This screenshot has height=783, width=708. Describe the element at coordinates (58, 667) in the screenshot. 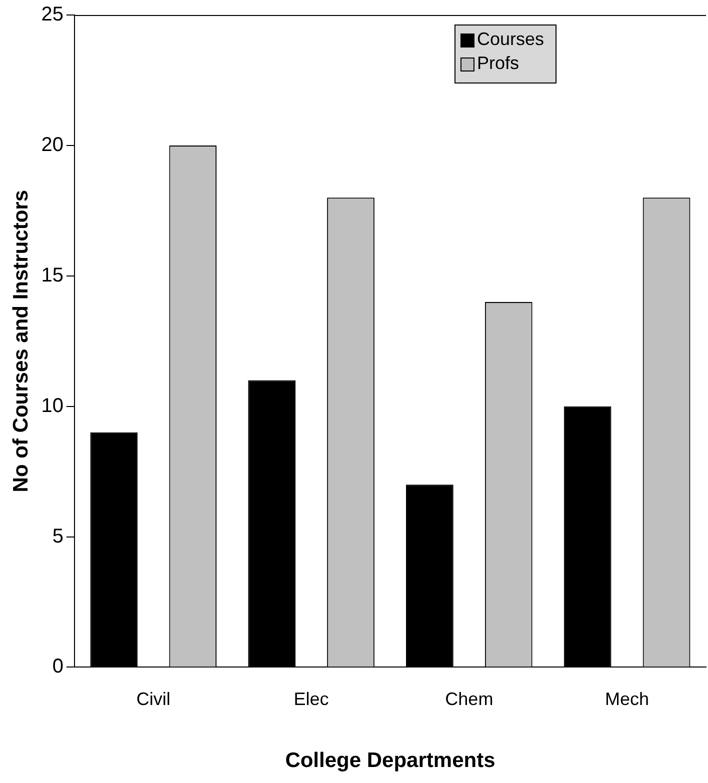

I see `y-tick-label: 0` at that location.